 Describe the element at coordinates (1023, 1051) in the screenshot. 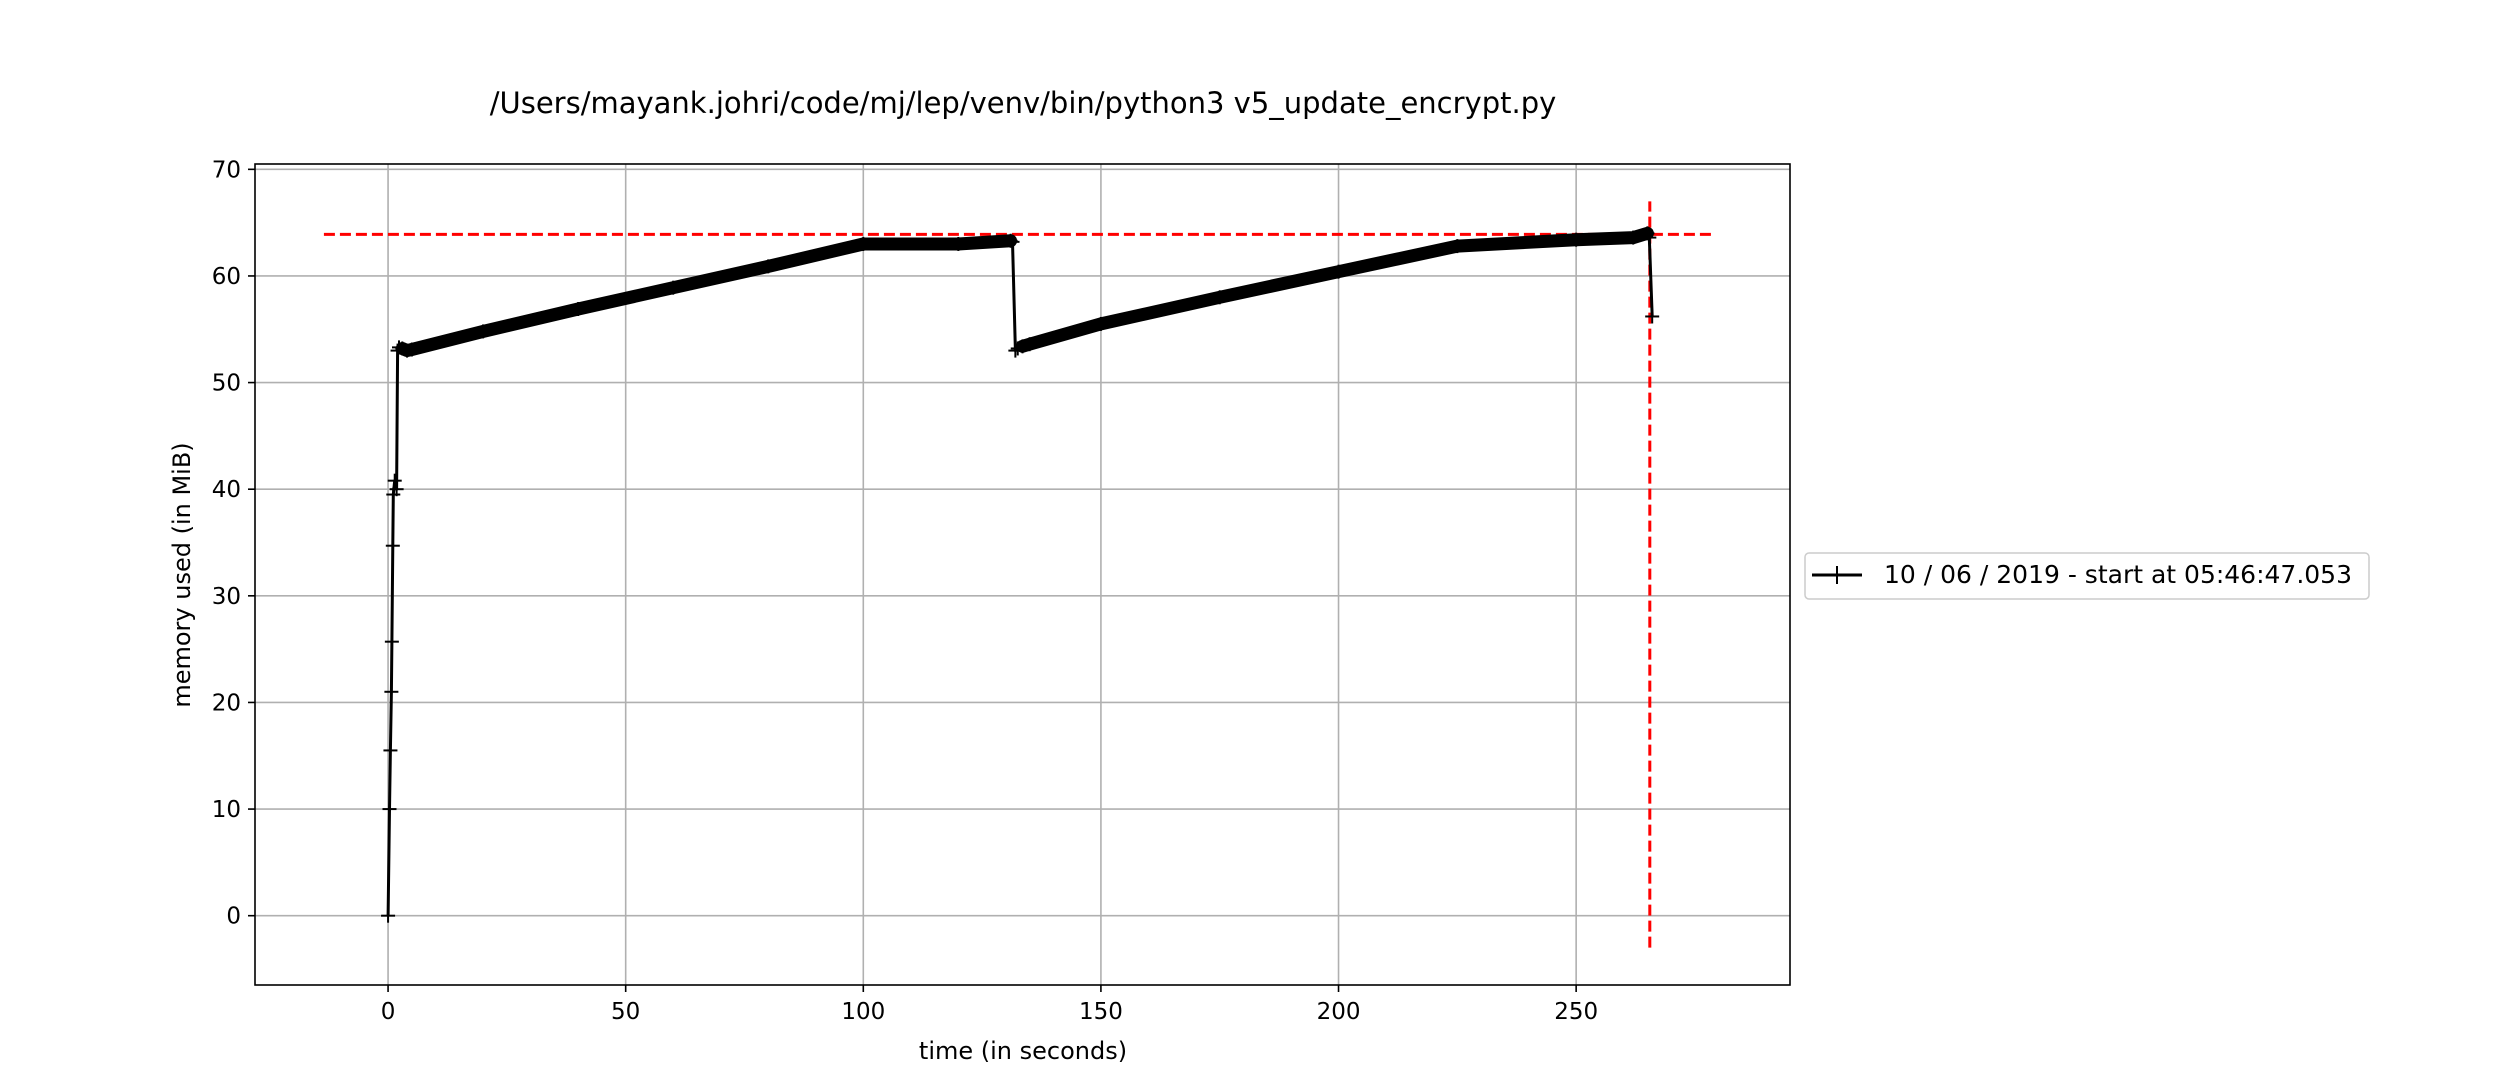

I see `x-axis-label: time (in seconds)` at that location.